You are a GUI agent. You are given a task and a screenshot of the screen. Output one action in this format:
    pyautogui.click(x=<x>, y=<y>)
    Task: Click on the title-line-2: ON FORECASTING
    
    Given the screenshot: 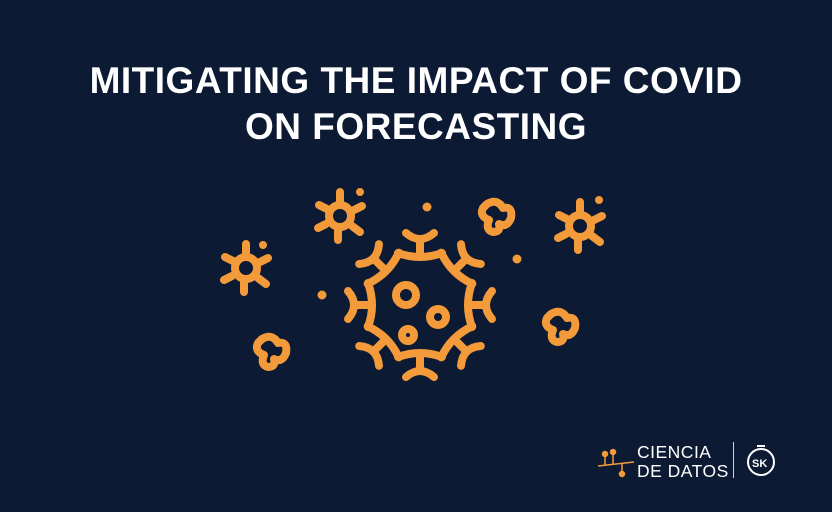 What is the action you would take?
    pyautogui.click(x=416, y=126)
    